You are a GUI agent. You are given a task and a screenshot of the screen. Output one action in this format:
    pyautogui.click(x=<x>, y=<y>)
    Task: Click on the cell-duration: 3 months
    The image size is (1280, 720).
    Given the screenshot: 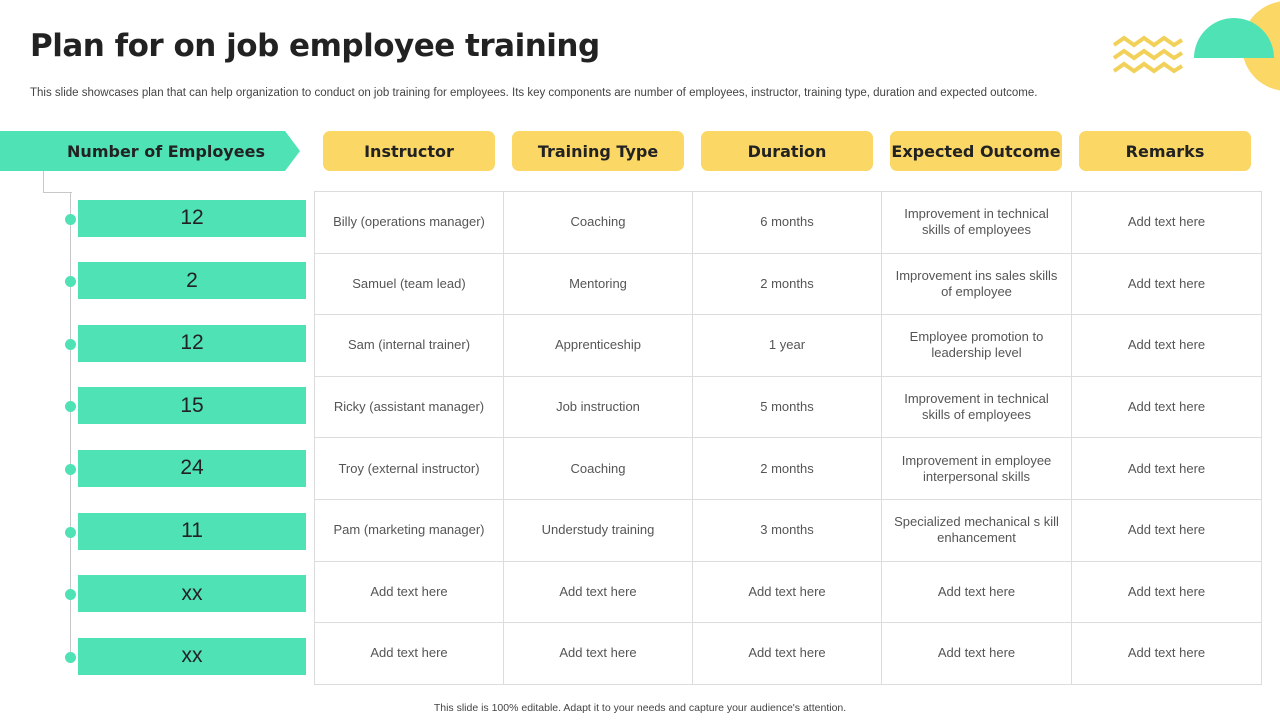 What is the action you would take?
    pyautogui.click(x=787, y=530)
    